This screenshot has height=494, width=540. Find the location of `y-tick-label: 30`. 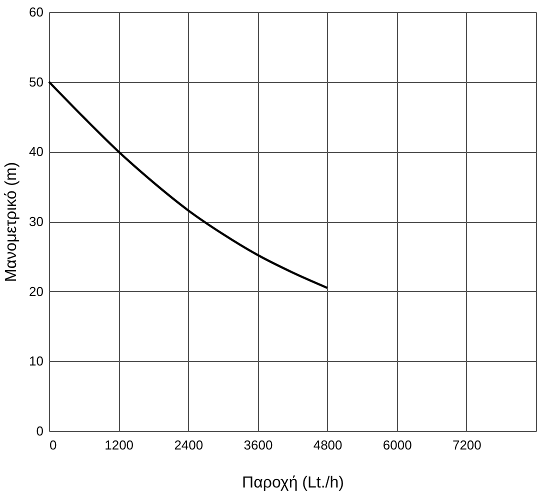

y-tick-label: 30 is located at coordinates (36, 221).